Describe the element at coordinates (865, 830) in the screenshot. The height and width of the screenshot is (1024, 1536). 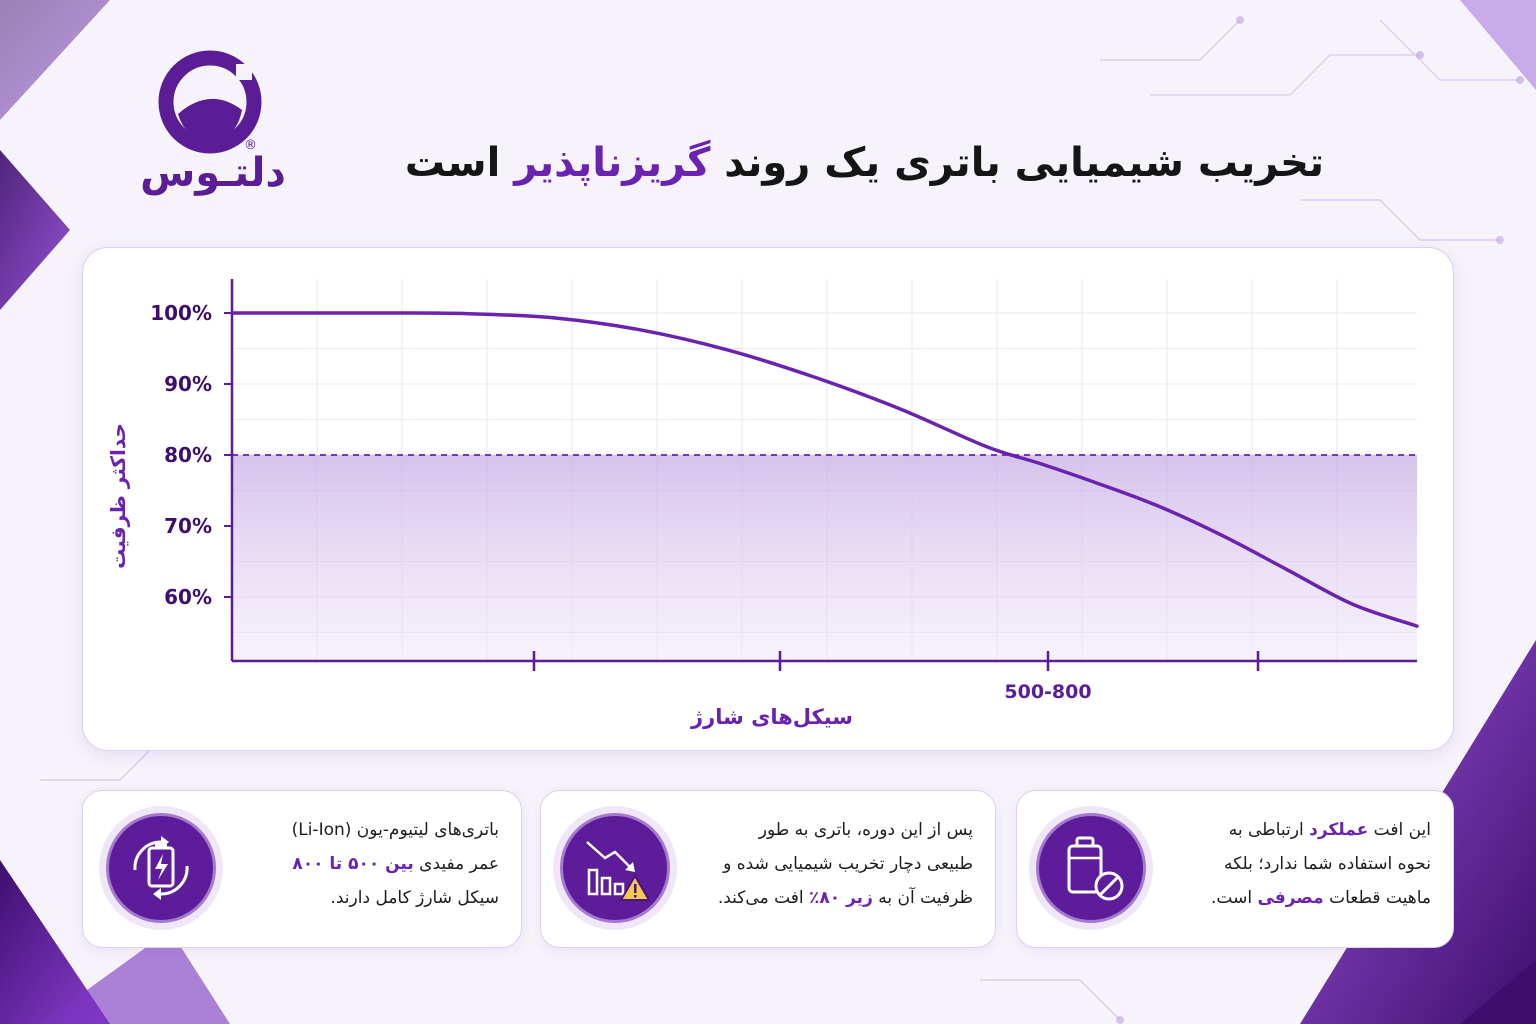
I see `card-line: پس از این دوره، باتری به طور` at that location.